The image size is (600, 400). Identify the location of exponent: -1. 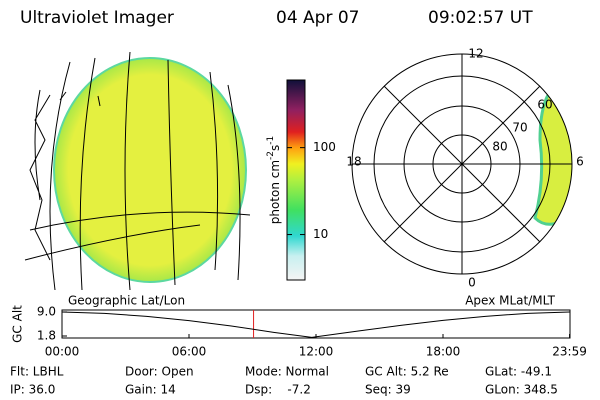
(271, 140).